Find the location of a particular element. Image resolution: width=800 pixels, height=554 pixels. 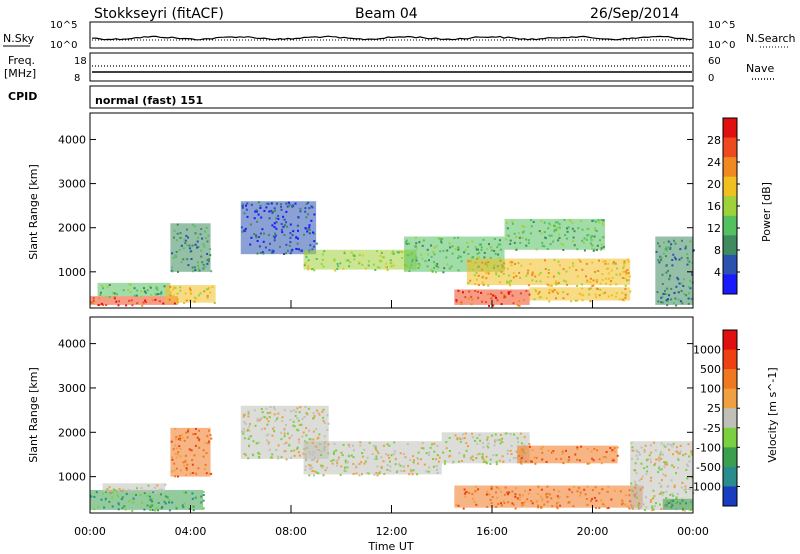

echo-region-fill is located at coordinates (278, 228).